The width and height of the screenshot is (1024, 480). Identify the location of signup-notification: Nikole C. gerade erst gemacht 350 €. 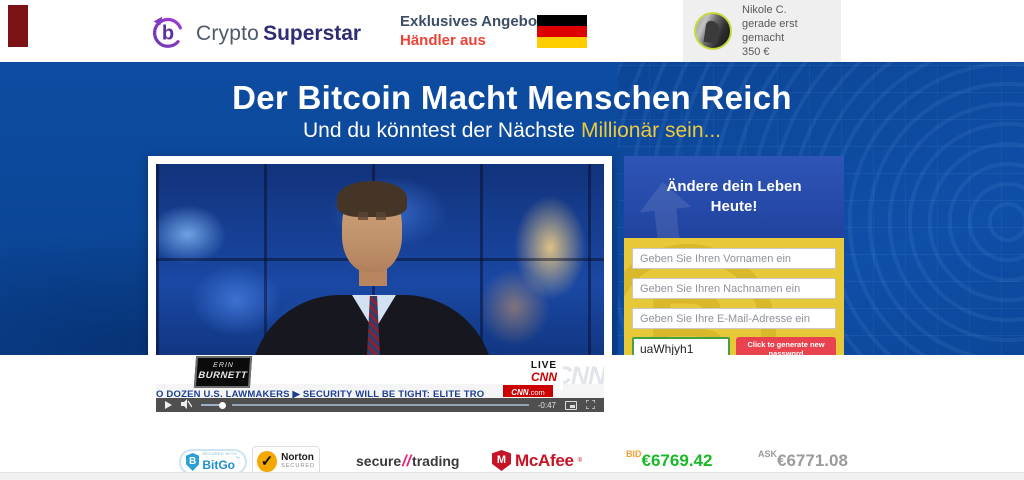
(762, 31).